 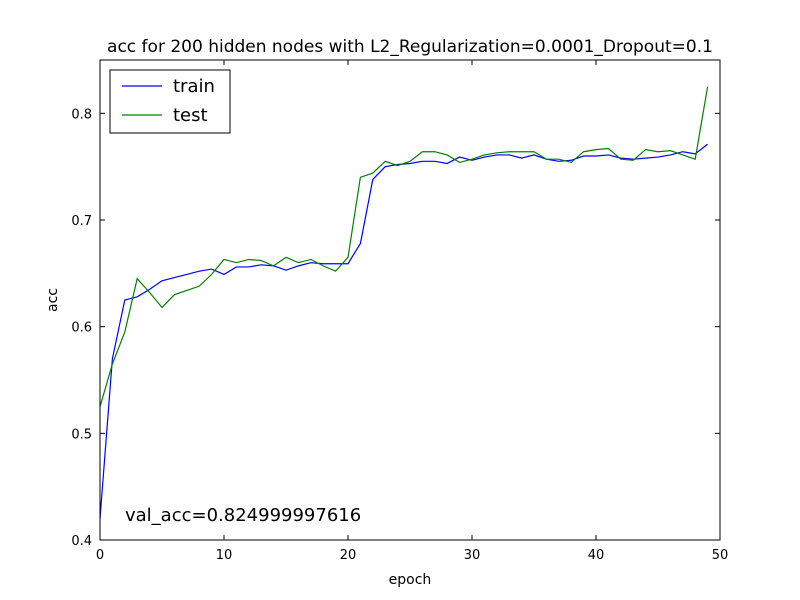 I want to click on y-axis-label: acc, so click(x=53, y=300).